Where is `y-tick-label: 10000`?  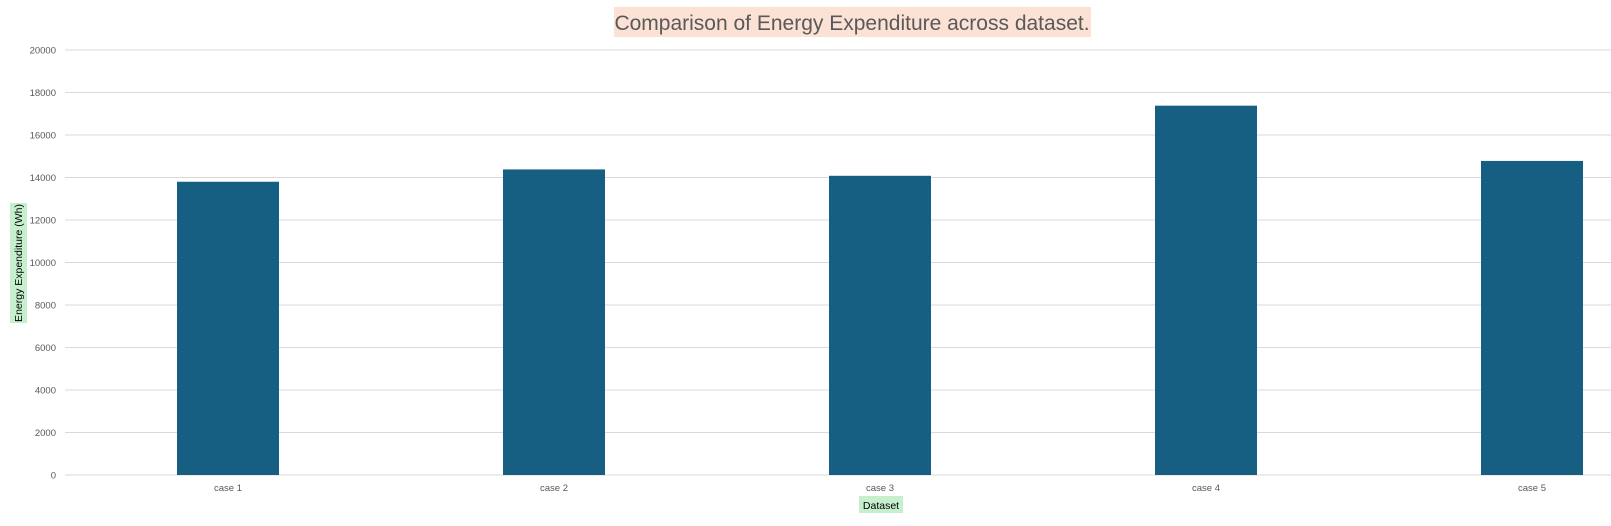 y-tick-label: 10000 is located at coordinates (43, 263).